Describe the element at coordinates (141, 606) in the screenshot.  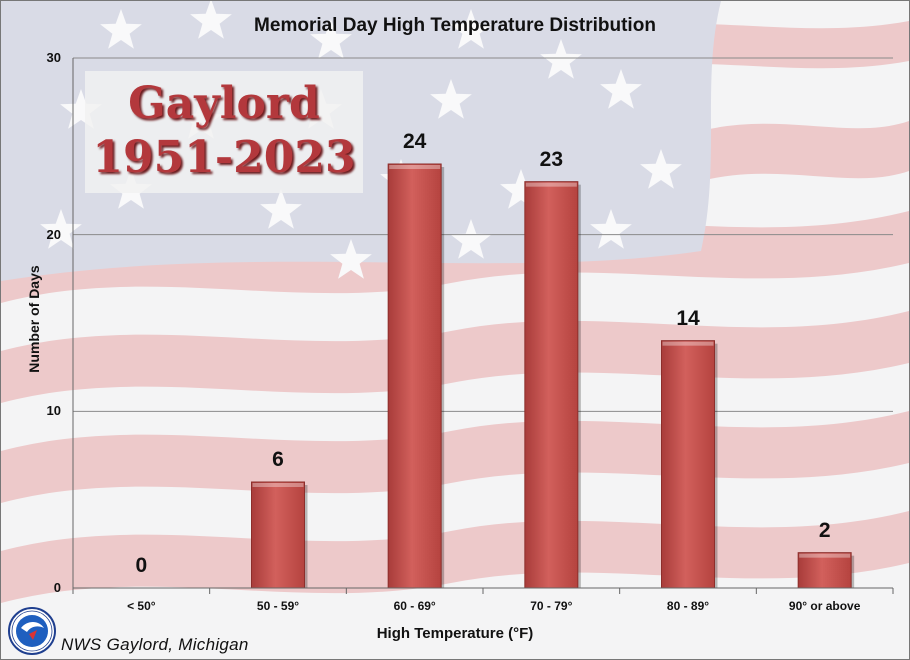
I see `x-tick-label: < 50°` at that location.